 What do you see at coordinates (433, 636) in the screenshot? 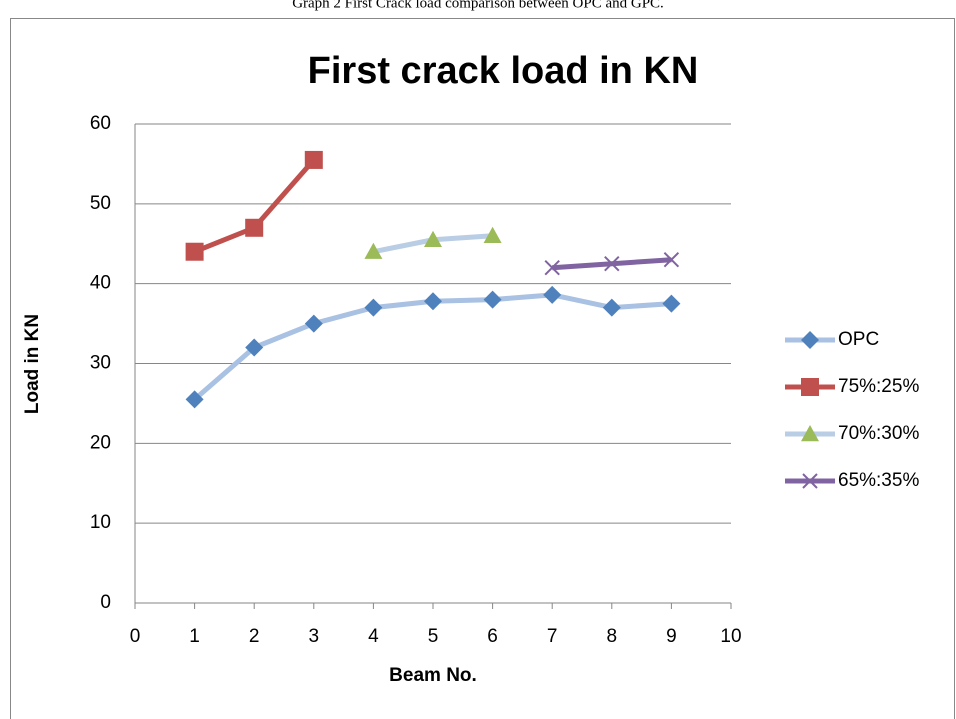
I see `x-tick-label: 5` at bounding box center [433, 636].